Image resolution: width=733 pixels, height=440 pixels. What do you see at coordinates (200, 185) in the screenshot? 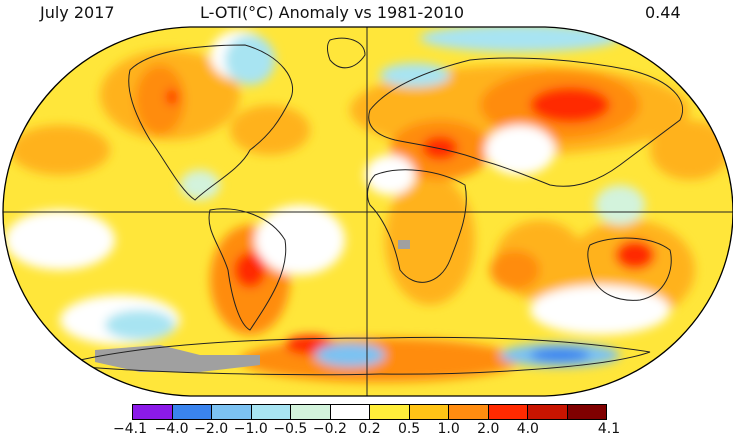
I see `anomaly-cool-caribbean` at bounding box center [200, 185].